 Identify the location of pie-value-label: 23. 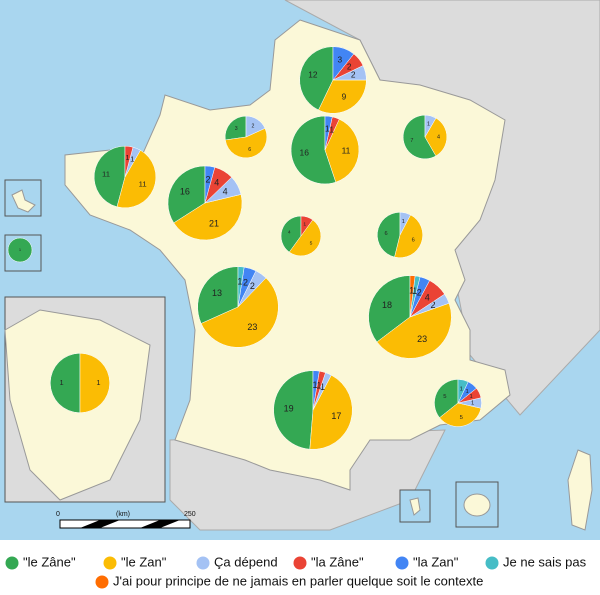
(422, 339).